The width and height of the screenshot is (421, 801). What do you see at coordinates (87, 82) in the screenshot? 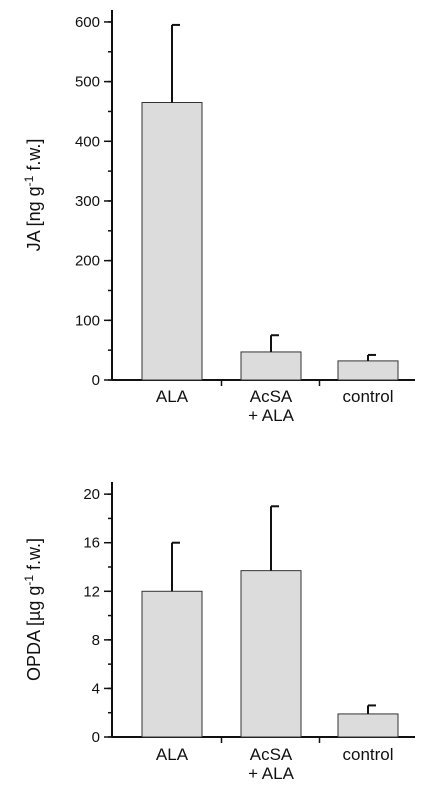
I see `y-tick-label: 500` at bounding box center [87, 82].